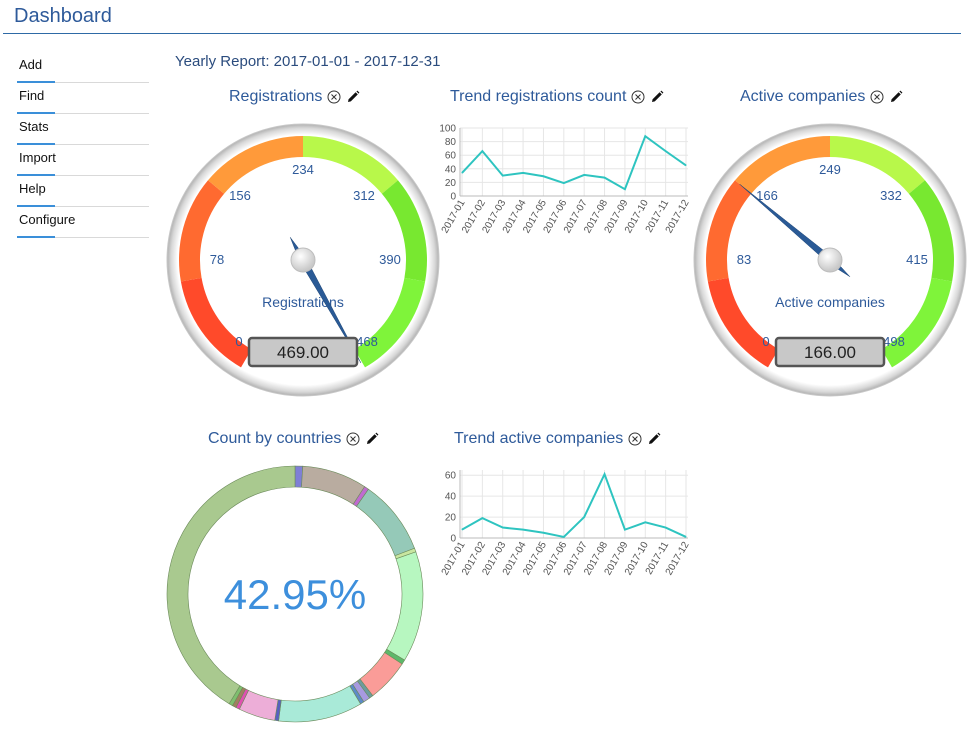 This screenshot has width=978, height=736. Describe the element at coordinates (240, 195) in the screenshot. I see `gauge-tick-label: 156` at that location.